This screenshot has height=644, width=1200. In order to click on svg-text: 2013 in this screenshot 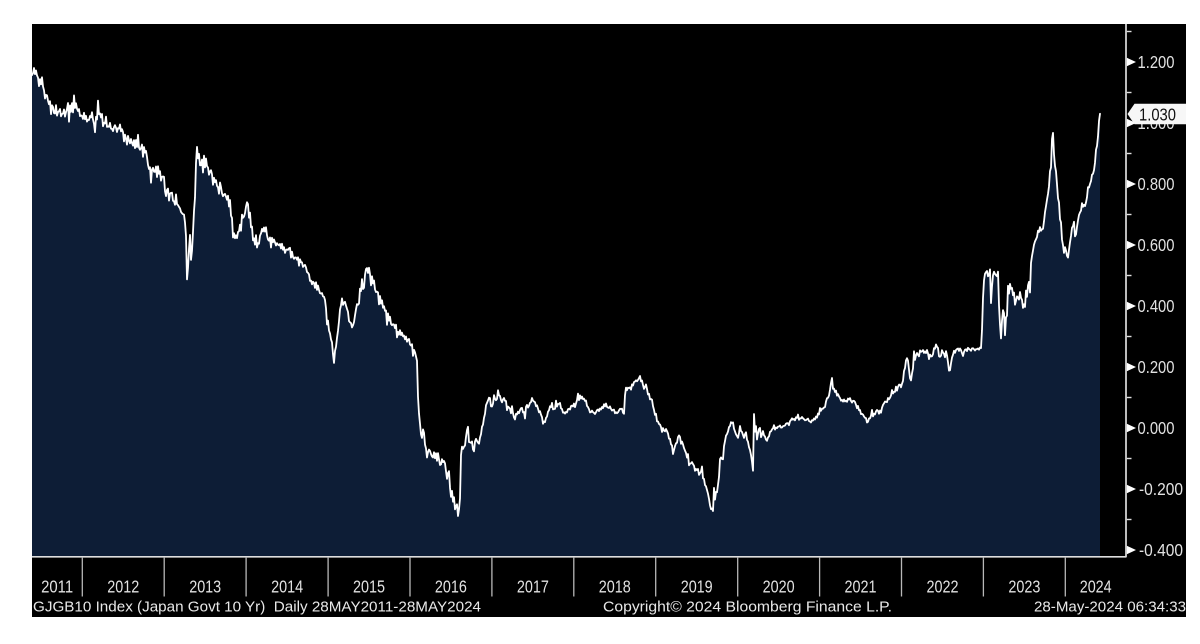, I will do `click(205, 587)`.